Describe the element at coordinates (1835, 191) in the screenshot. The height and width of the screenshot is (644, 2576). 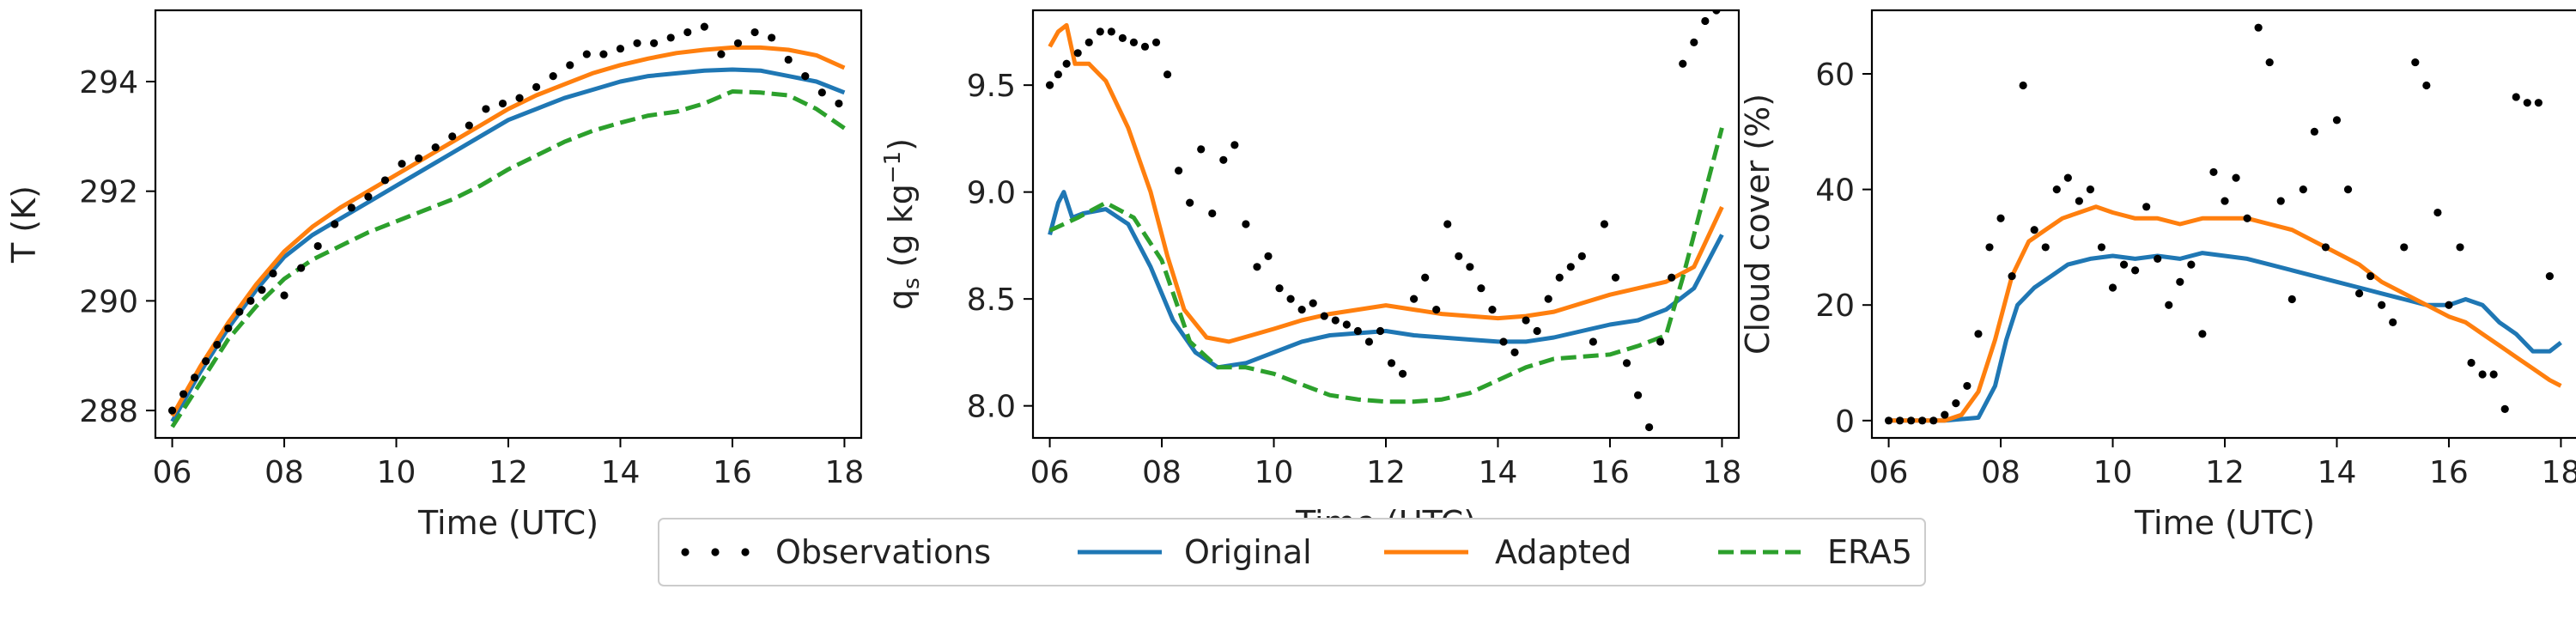
I see `y-tick-label: 40` at that location.